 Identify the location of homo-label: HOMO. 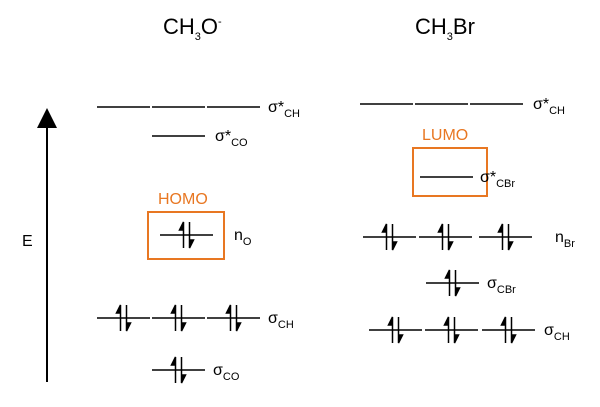
(183, 199).